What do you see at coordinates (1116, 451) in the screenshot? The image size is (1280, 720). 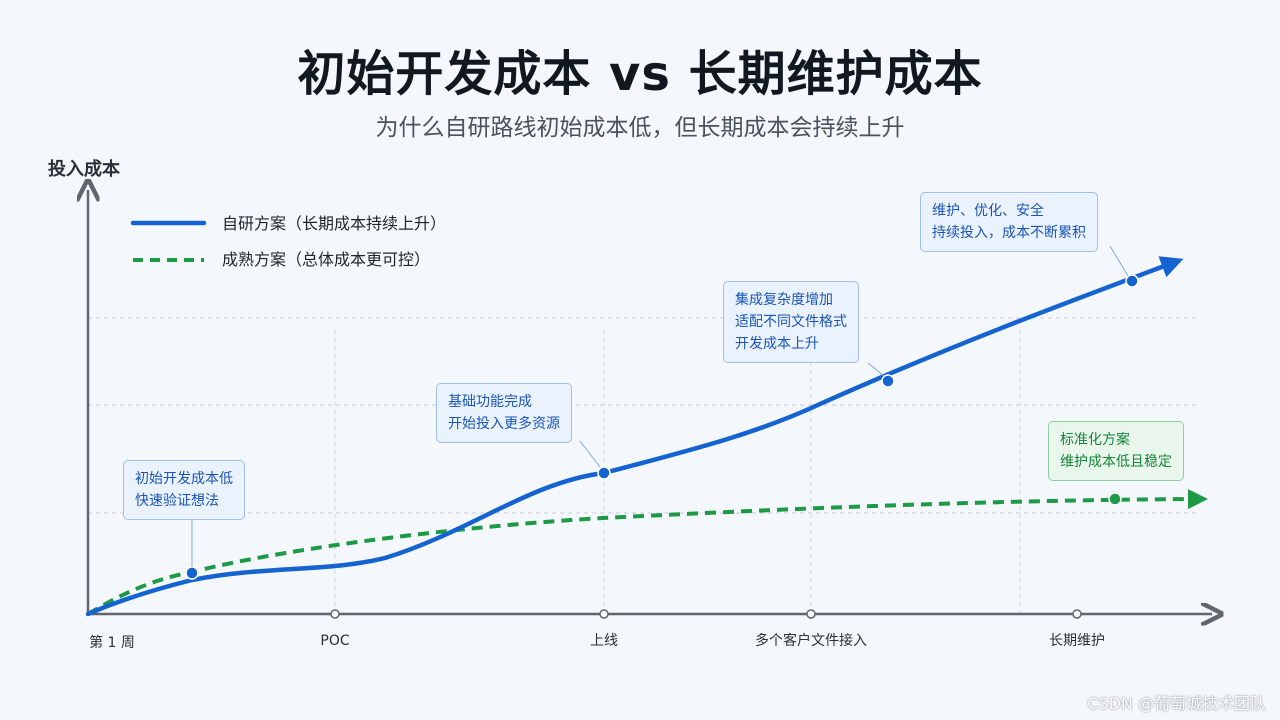 I see `annotation-callout: 标准化方案 维护成本低且稳定` at bounding box center [1116, 451].